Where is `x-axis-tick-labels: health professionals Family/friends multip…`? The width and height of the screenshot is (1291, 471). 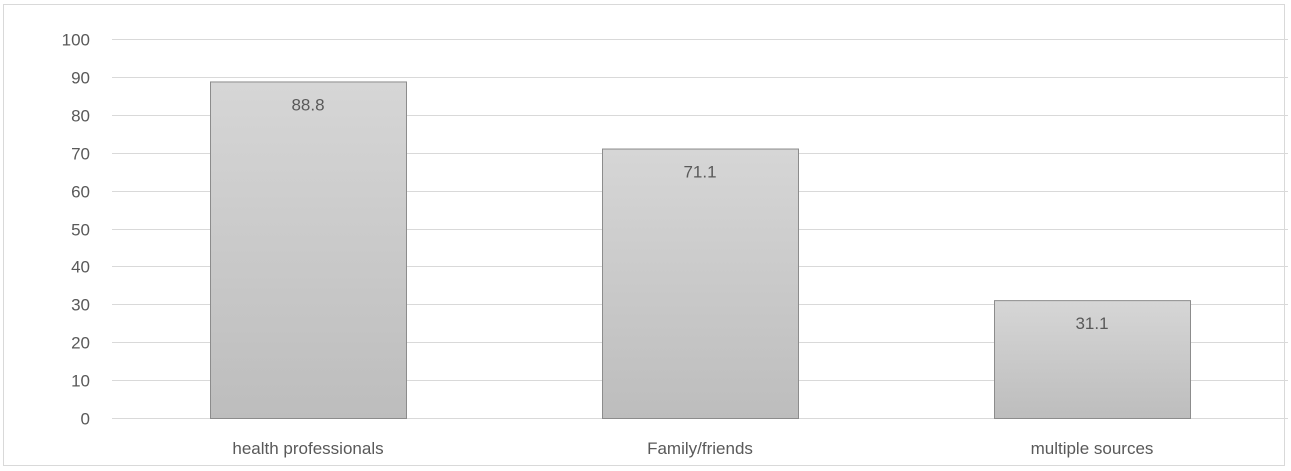
x-axis-tick-labels: health professionals Family/friends multip… is located at coordinates (692, 448).